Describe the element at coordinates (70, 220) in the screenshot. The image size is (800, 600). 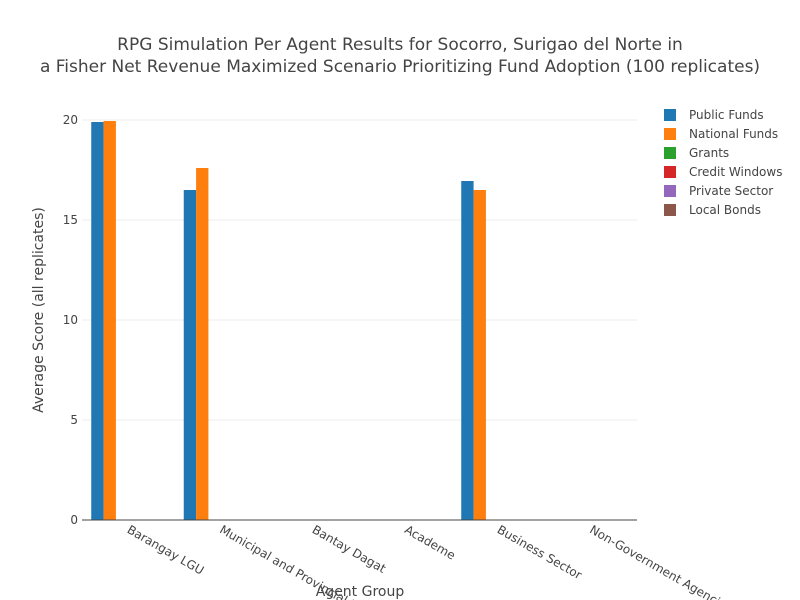
I see `y-tick-label: 15` at that location.